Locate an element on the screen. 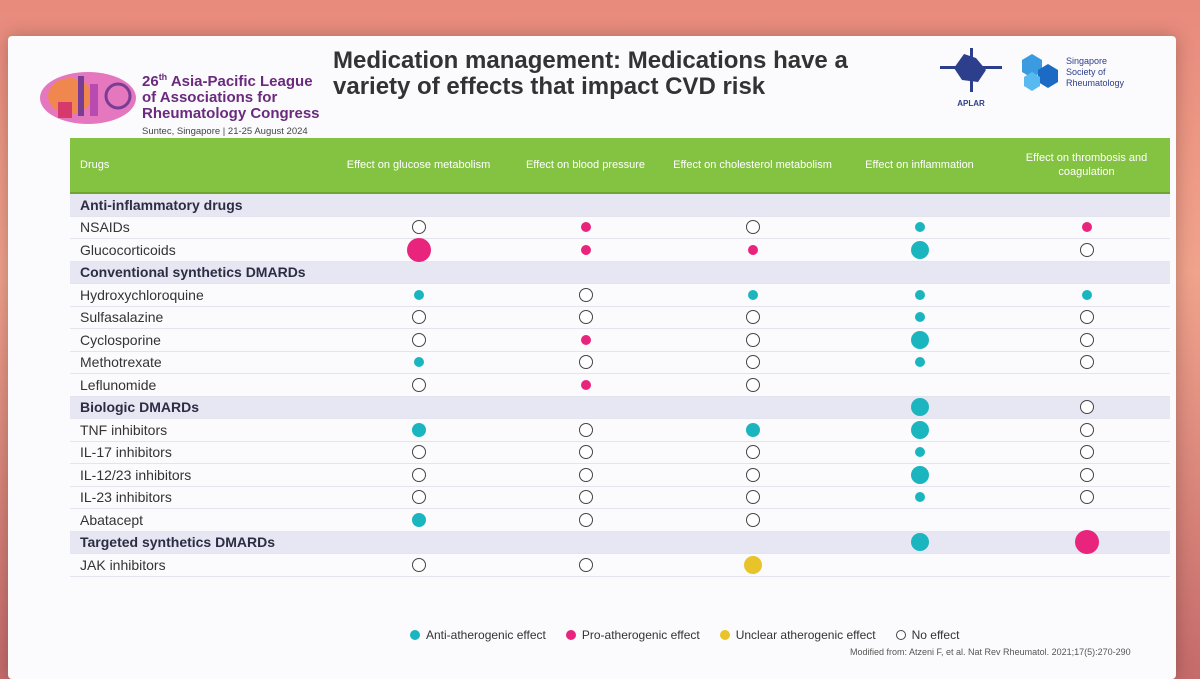 Image resolution: width=1200 pixels, height=679 pixels. ssr-hexagon-icon is located at coordinates (1040, 72).